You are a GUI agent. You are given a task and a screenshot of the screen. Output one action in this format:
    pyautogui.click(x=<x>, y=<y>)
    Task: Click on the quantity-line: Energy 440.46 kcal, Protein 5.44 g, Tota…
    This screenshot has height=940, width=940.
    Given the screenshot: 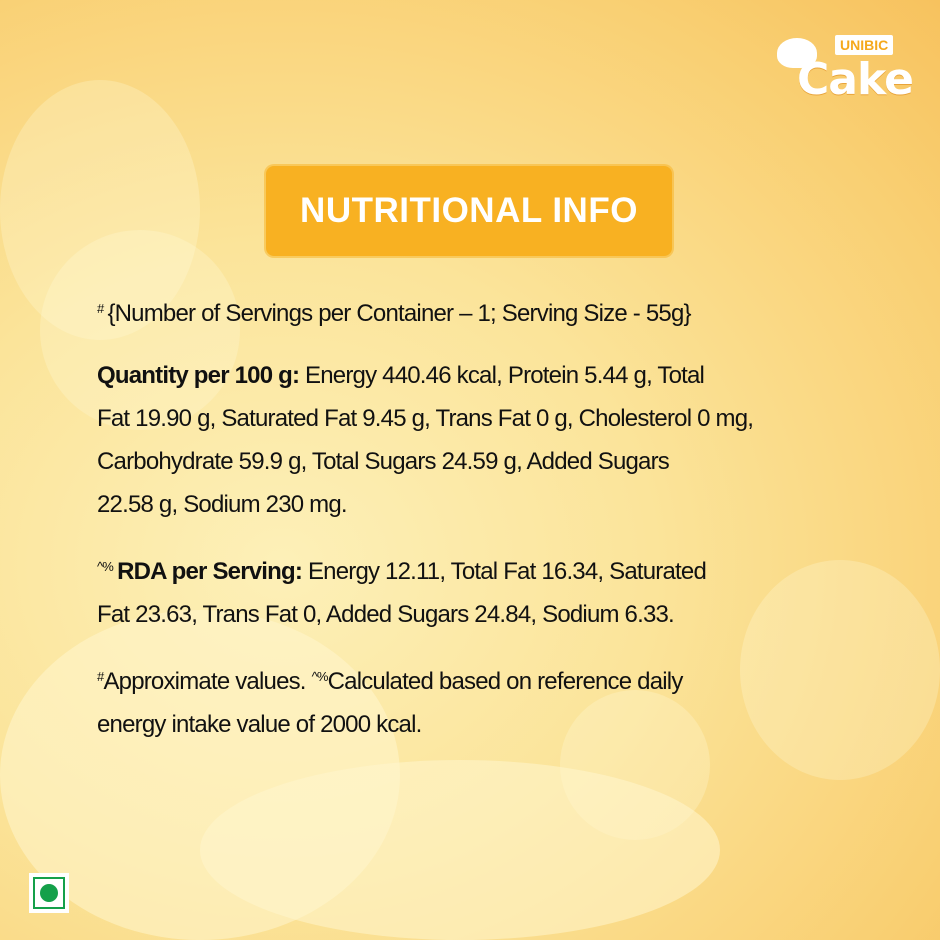 What is the action you would take?
    pyautogui.click(x=502, y=375)
    